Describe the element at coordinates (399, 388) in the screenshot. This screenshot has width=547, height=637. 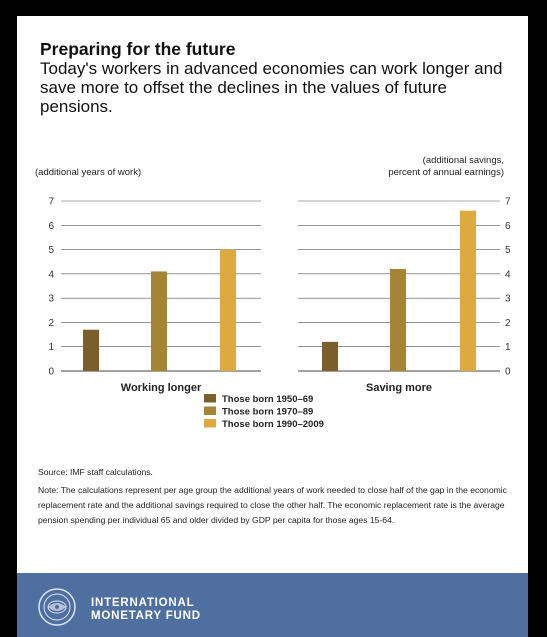
I see `x-axis-label: Saving more` at that location.